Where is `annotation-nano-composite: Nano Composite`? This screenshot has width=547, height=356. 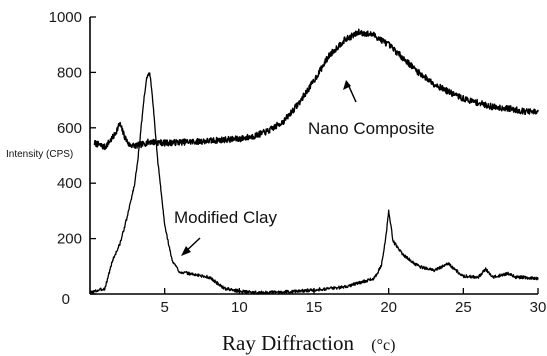 annotation-nano-composite: Nano Composite is located at coordinates (371, 109).